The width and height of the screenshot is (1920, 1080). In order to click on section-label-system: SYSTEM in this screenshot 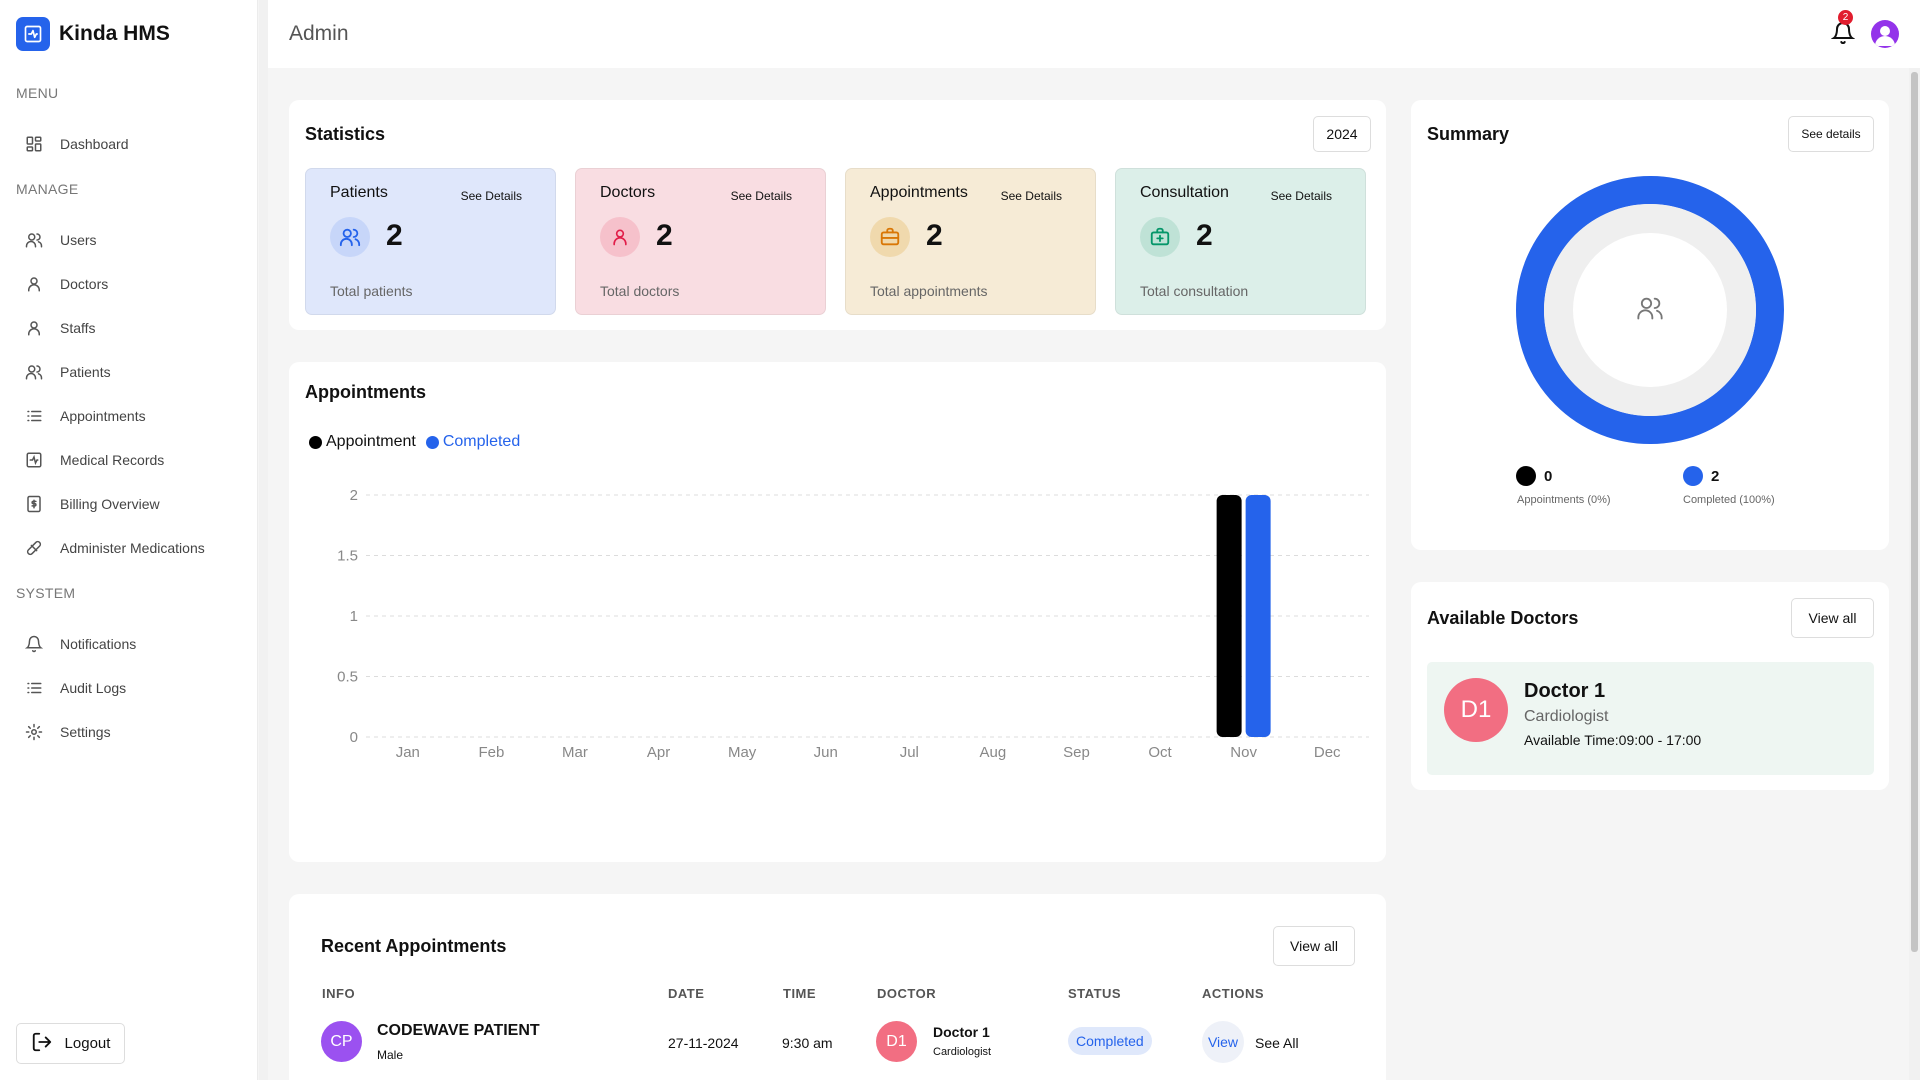, I will do `click(46, 593)`.